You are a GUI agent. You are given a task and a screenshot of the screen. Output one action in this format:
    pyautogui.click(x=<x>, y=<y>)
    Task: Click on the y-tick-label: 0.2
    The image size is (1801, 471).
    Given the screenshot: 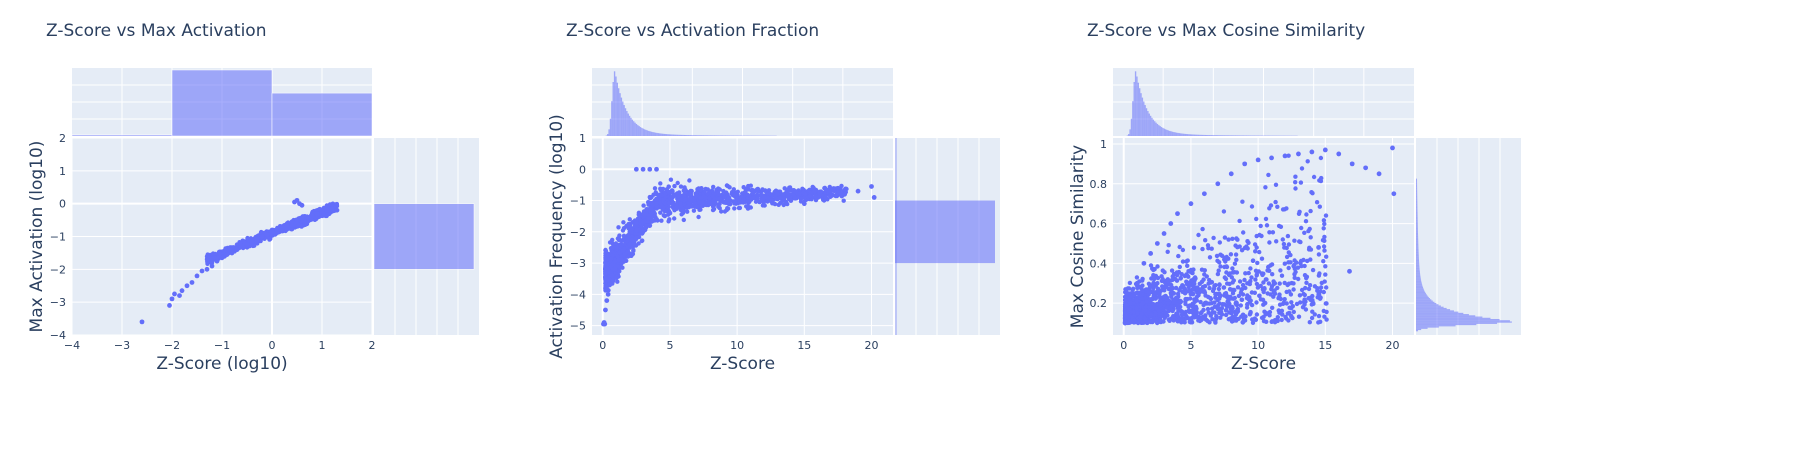 What is the action you would take?
    pyautogui.click(x=1099, y=303)
    